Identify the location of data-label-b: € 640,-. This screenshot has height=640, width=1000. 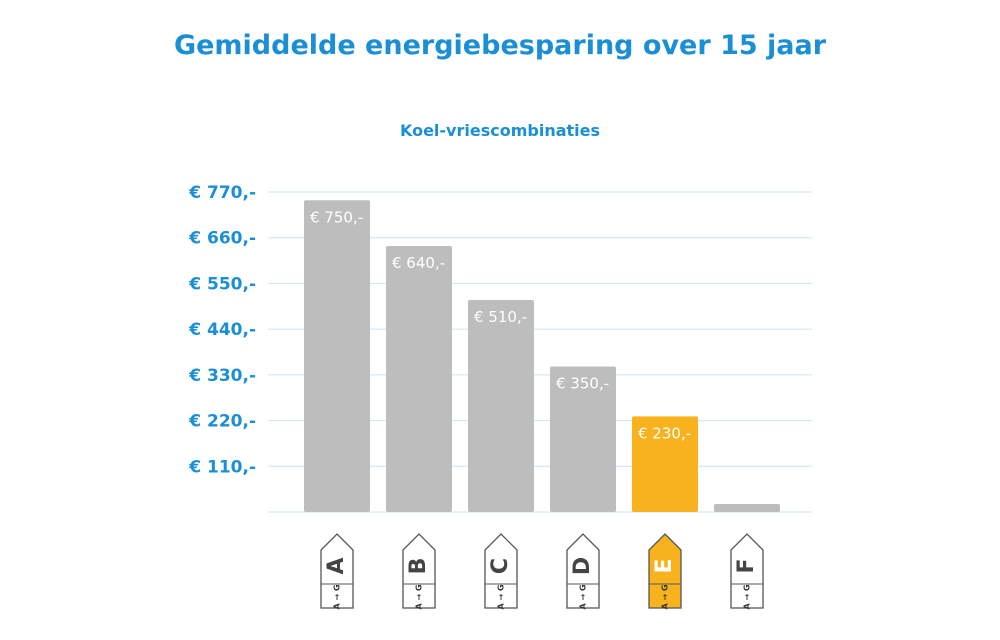
(418, 263).